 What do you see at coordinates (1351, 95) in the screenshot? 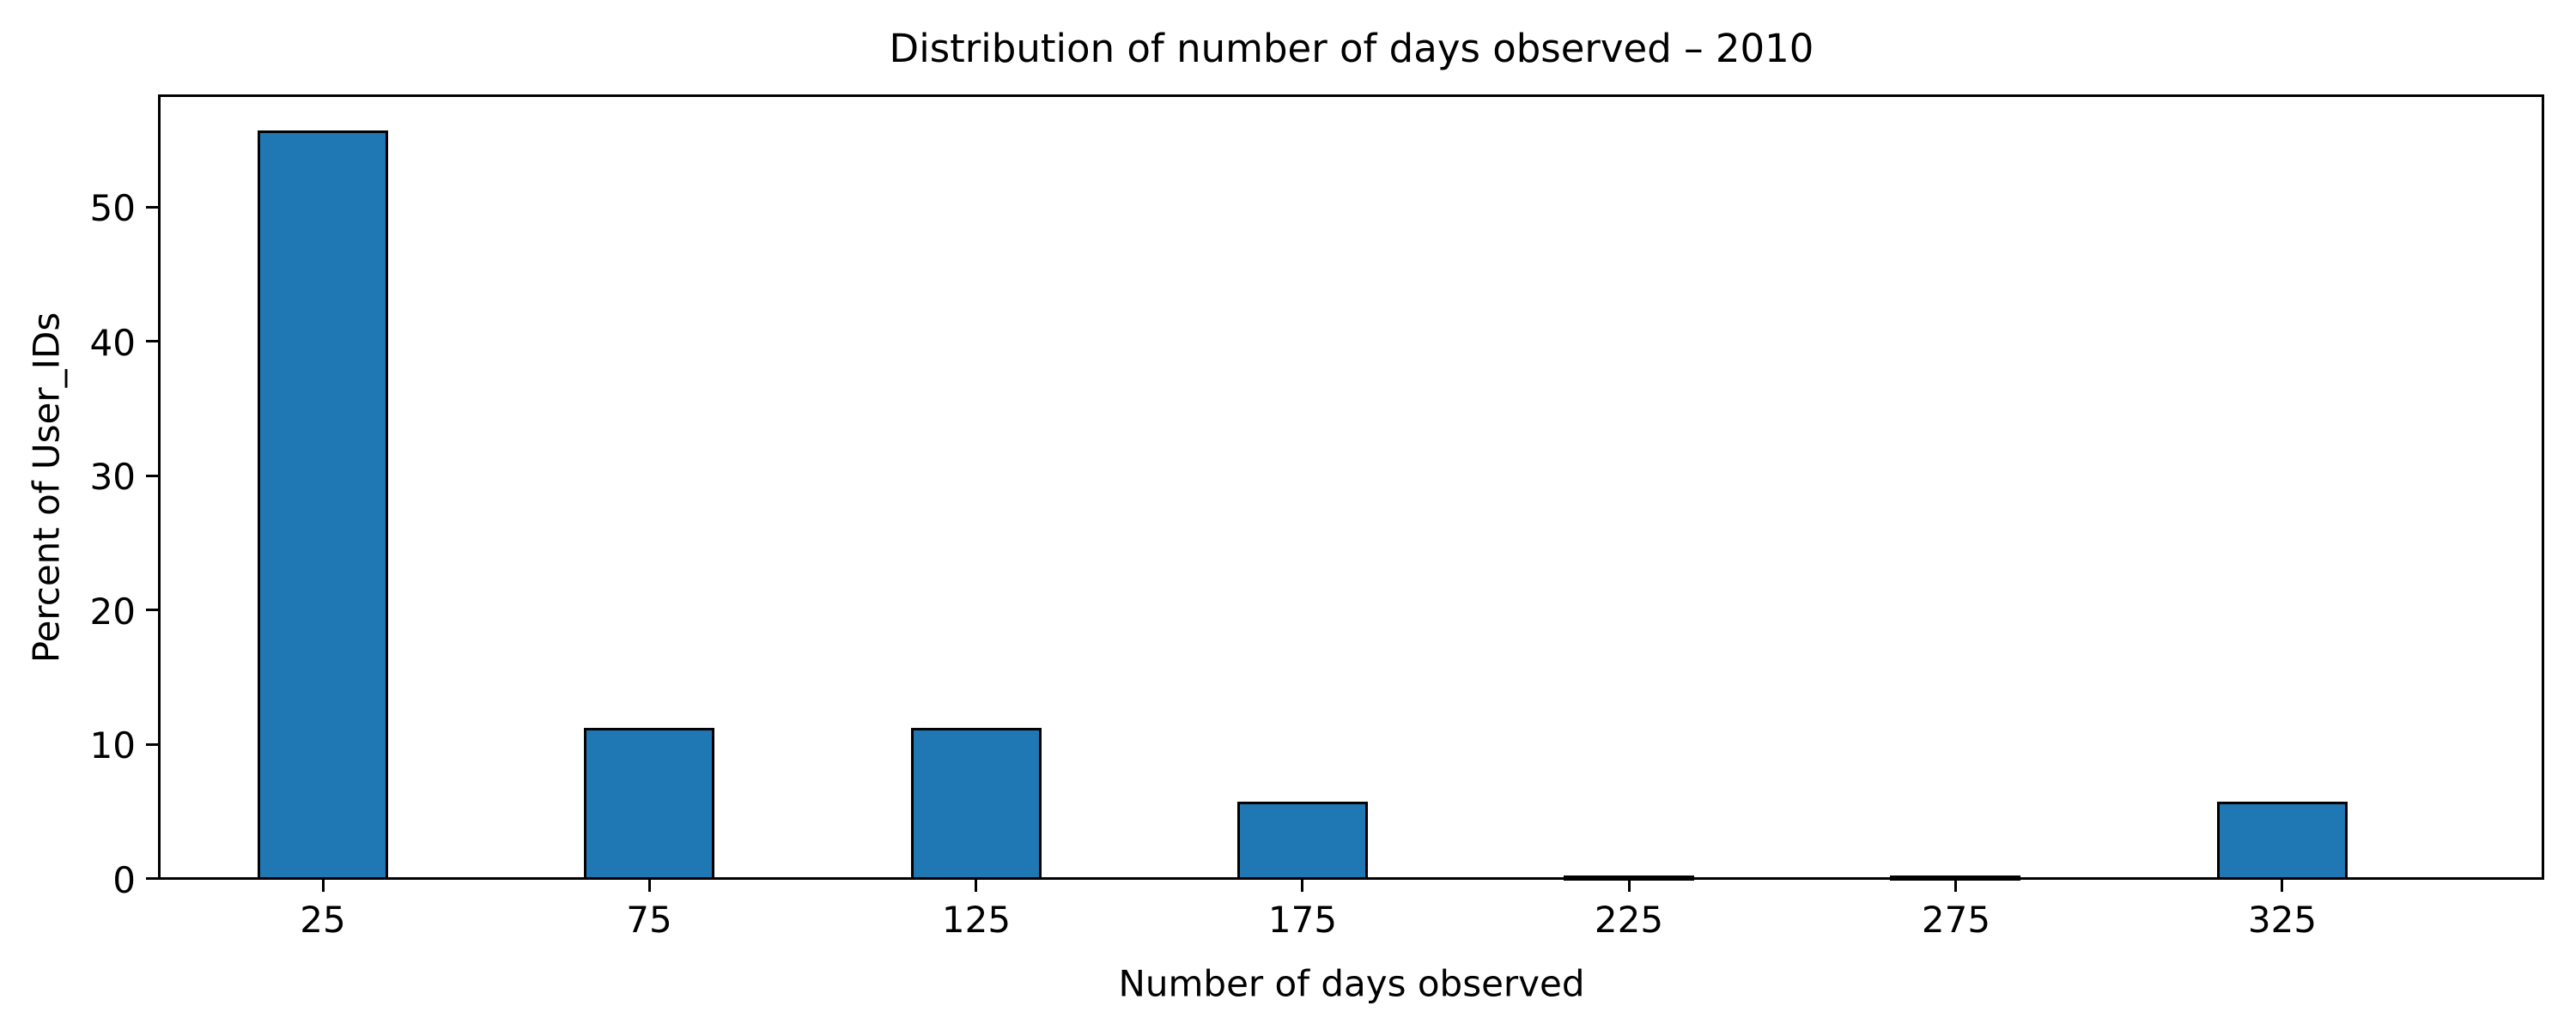
I see `top-spine` at bounding box center [1351, 95].